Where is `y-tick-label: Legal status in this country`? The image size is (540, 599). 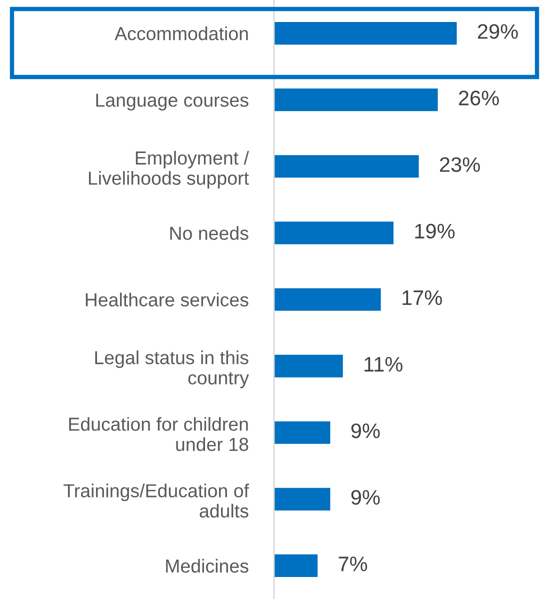
y-tick-label: Legal status in this country is located at coordinates (172, 369).